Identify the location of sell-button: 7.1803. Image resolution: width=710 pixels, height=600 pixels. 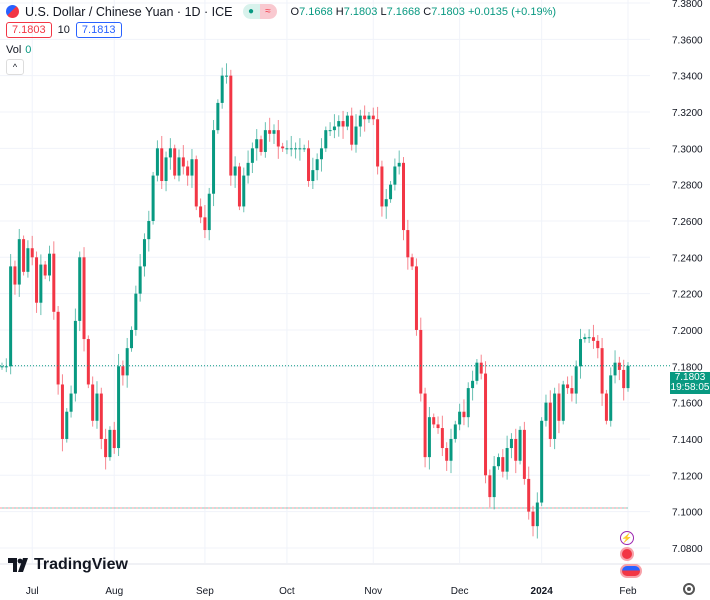
(29, 30).